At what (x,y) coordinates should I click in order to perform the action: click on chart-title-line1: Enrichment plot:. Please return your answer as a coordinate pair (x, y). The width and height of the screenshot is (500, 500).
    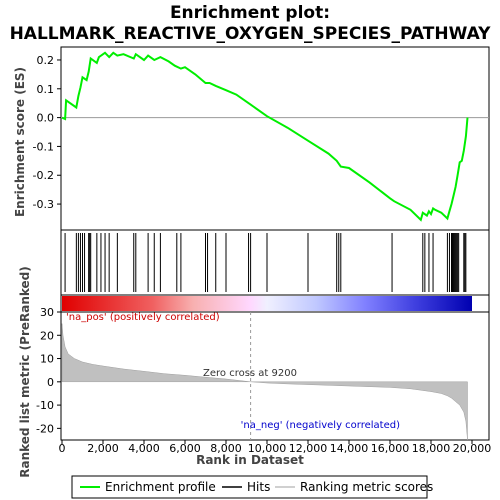
    Looking at the image, I should click on (250, 13).